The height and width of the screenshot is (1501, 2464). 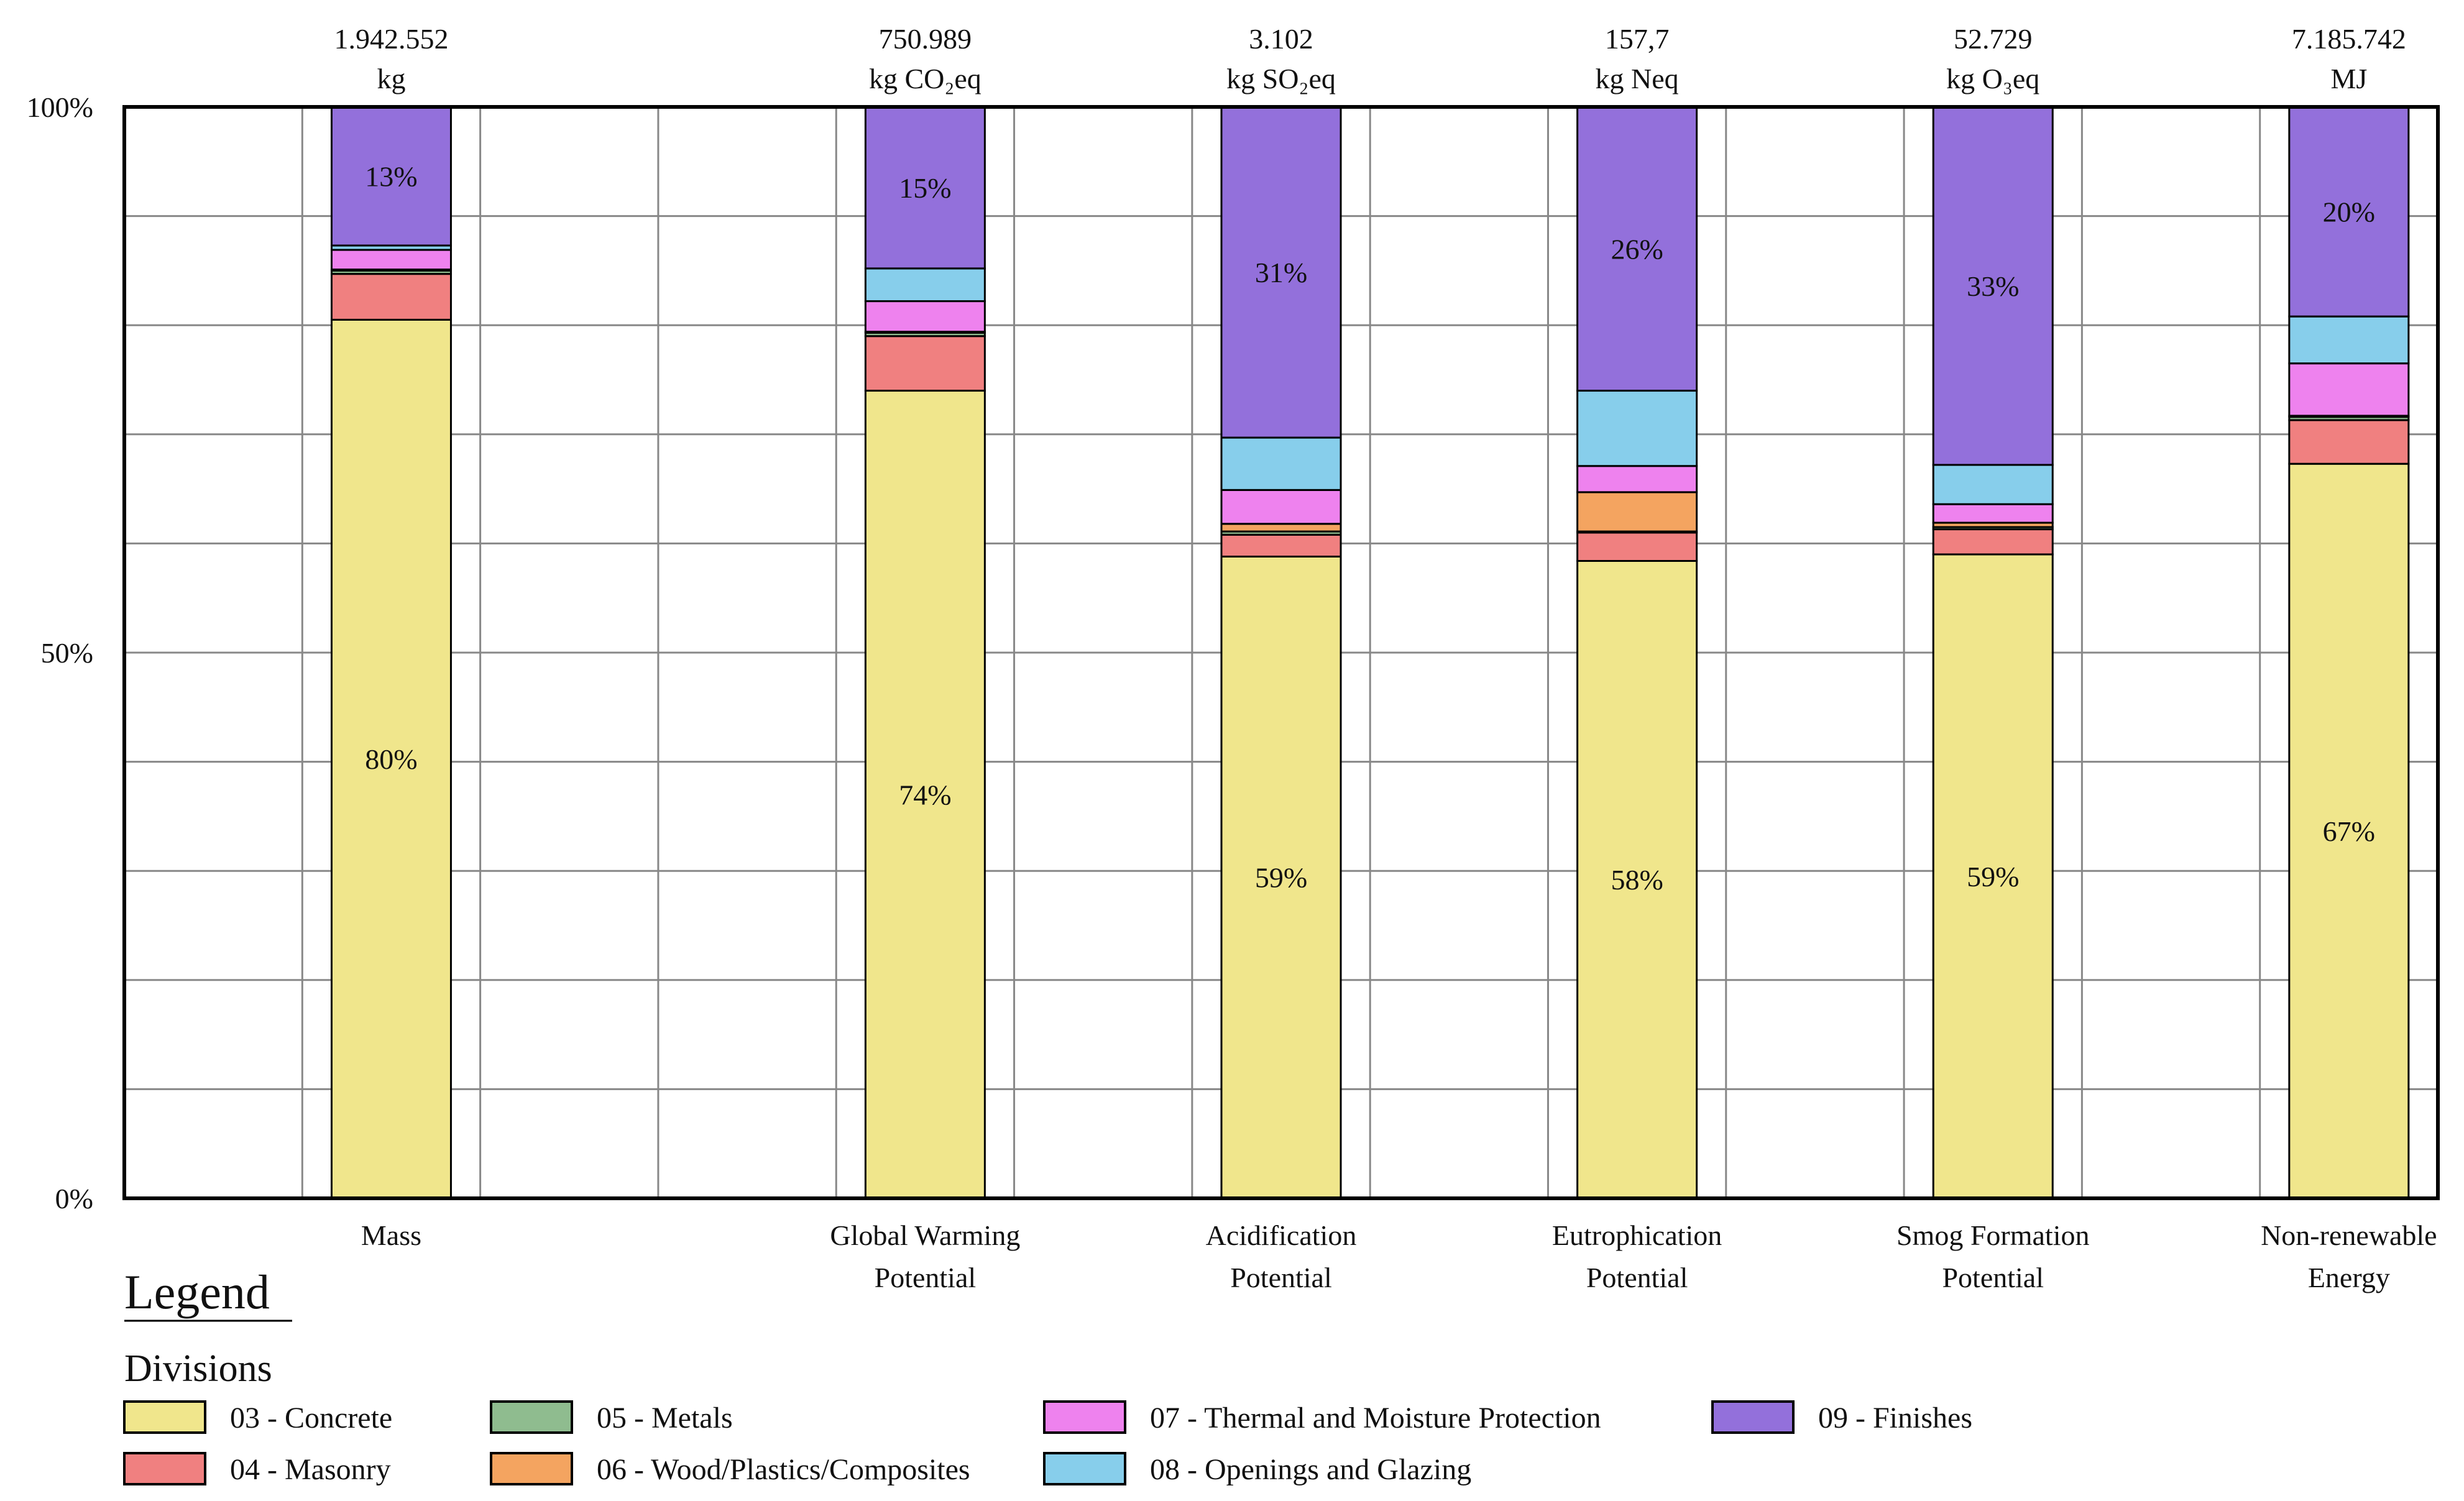 What do you see at coordinates (1895, 1418) in the screenshot?
I see `legend-label: 09 - Finishes` at bounding box center [1895, 1418].